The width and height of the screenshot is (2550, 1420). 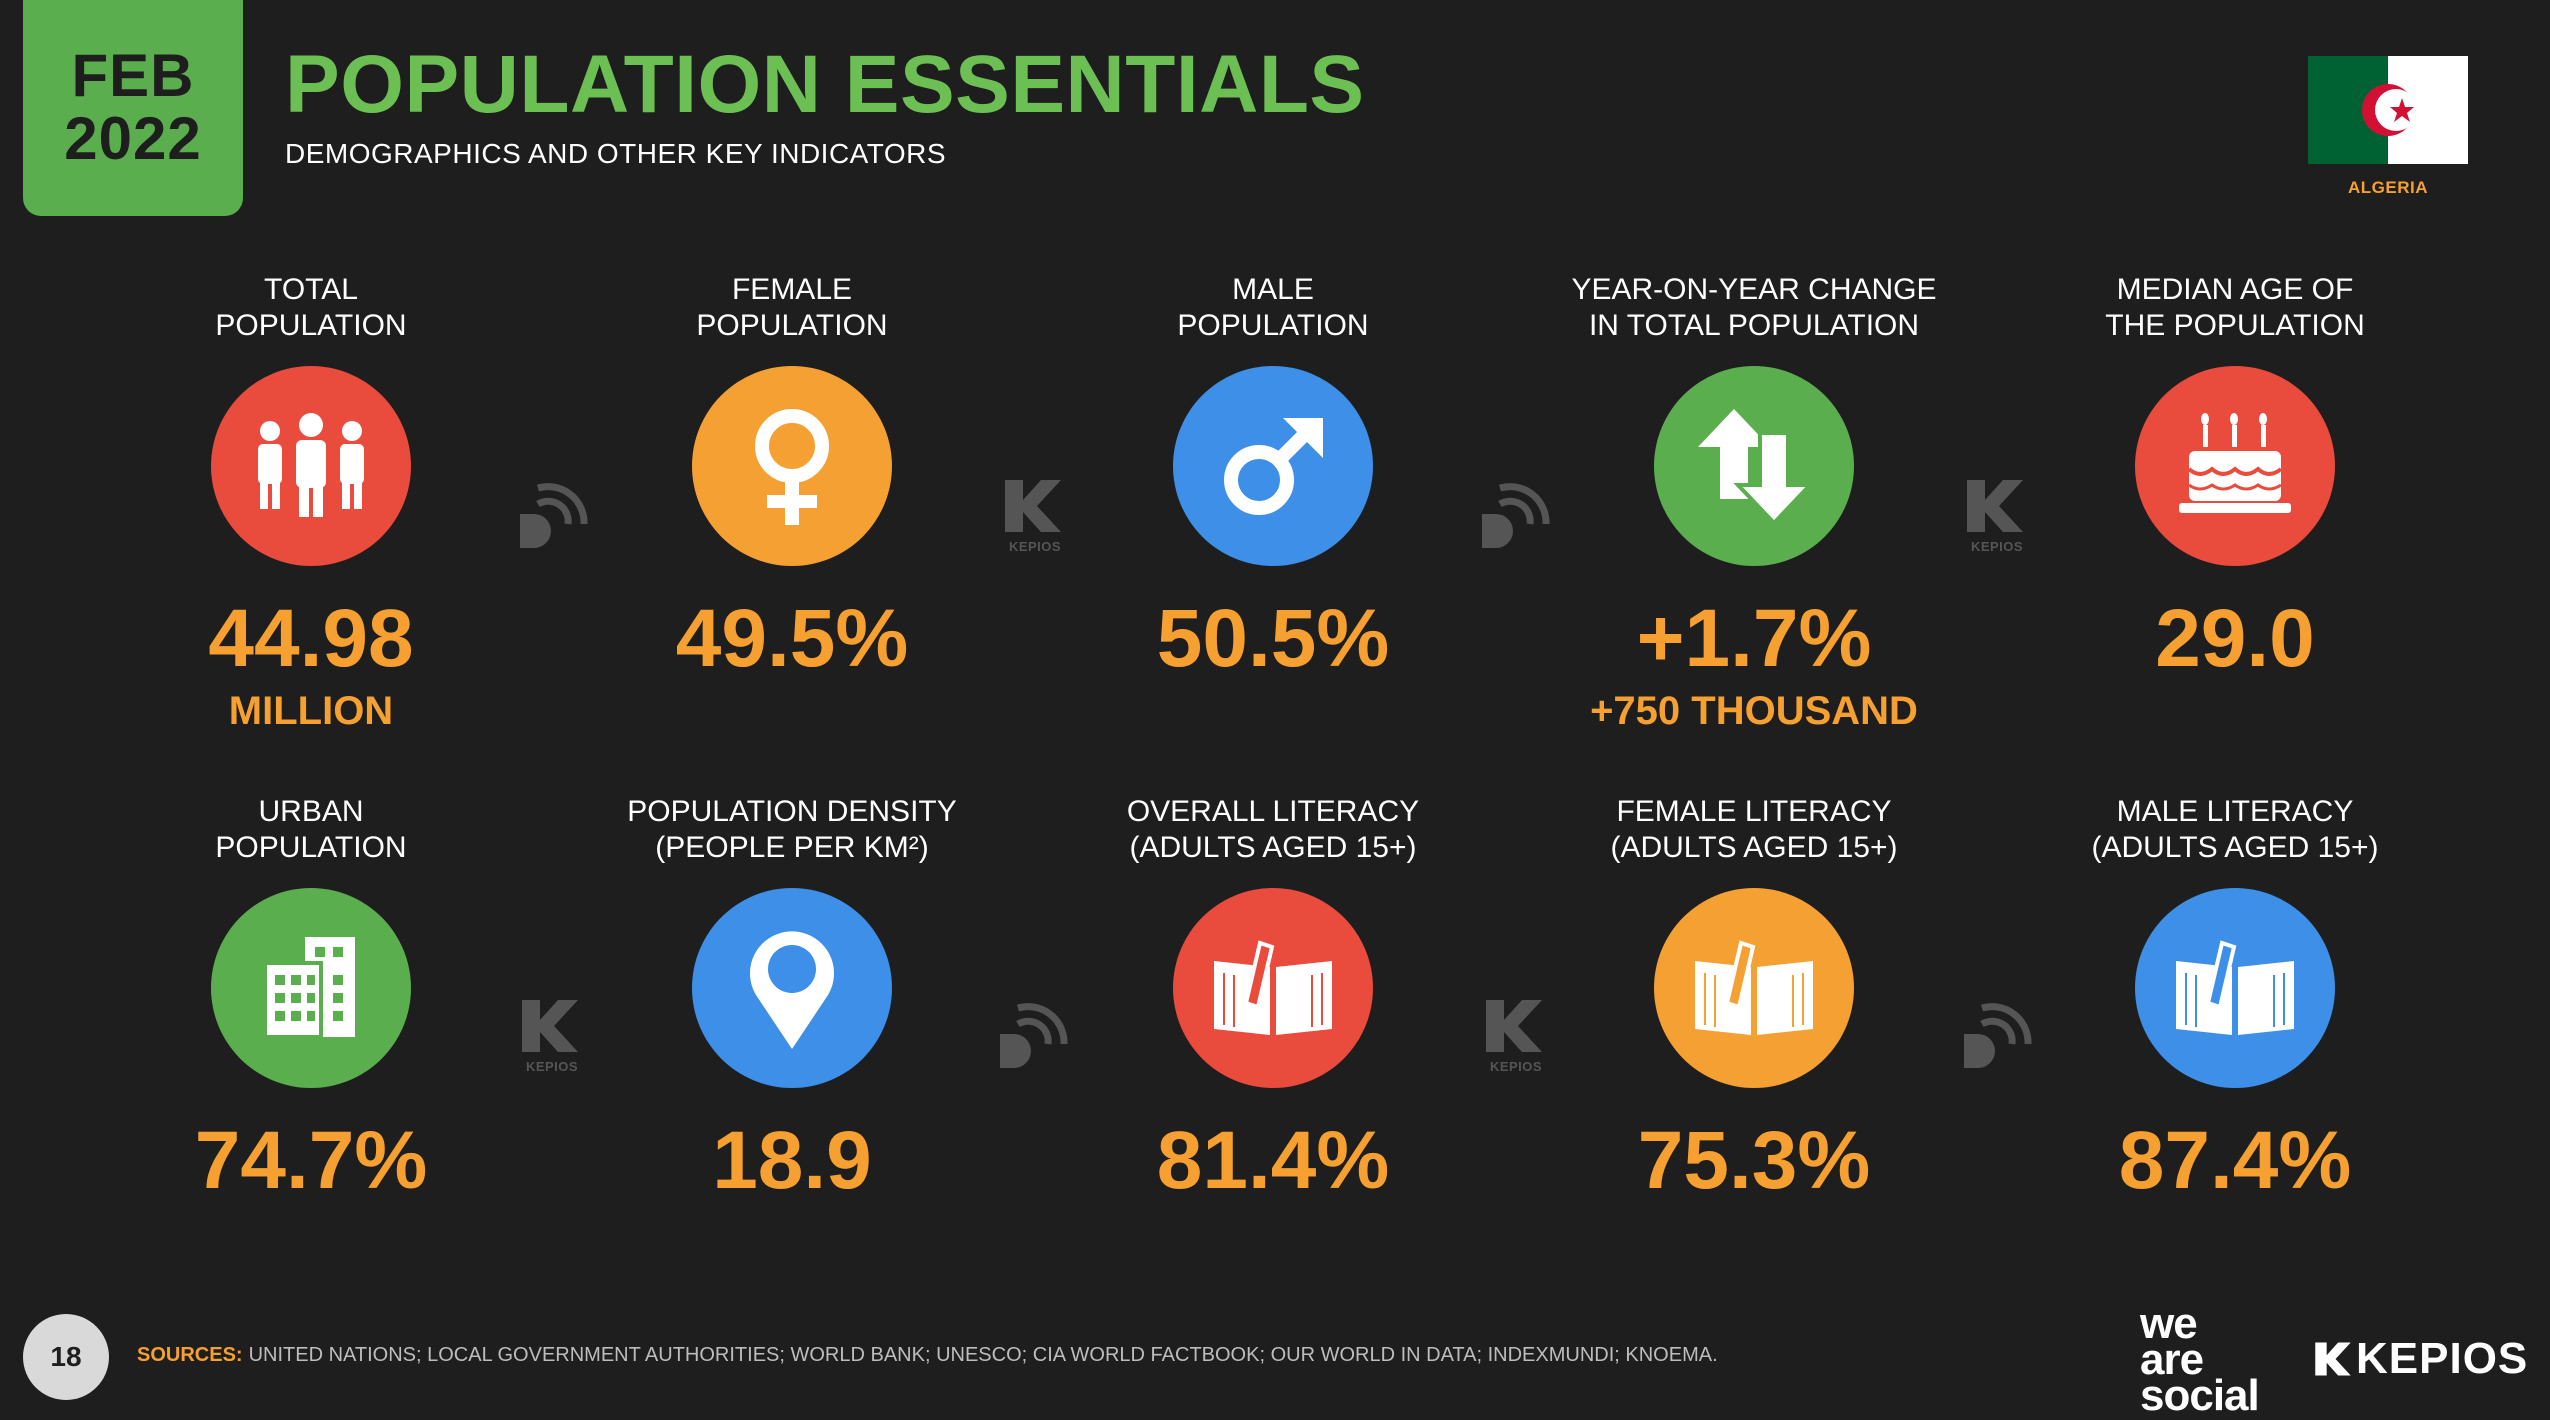 I want to click on stat-total-population: TOTAL POPULATION 44.98 MILLION, so click(x=311, y=503).